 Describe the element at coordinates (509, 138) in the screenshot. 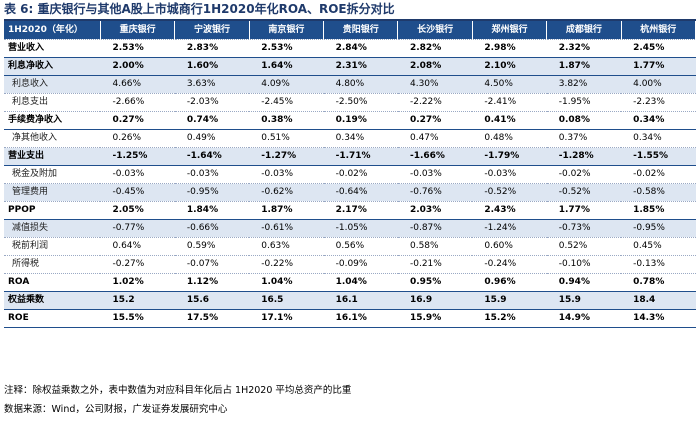

I see `value-cell: 0.48%` at that location.